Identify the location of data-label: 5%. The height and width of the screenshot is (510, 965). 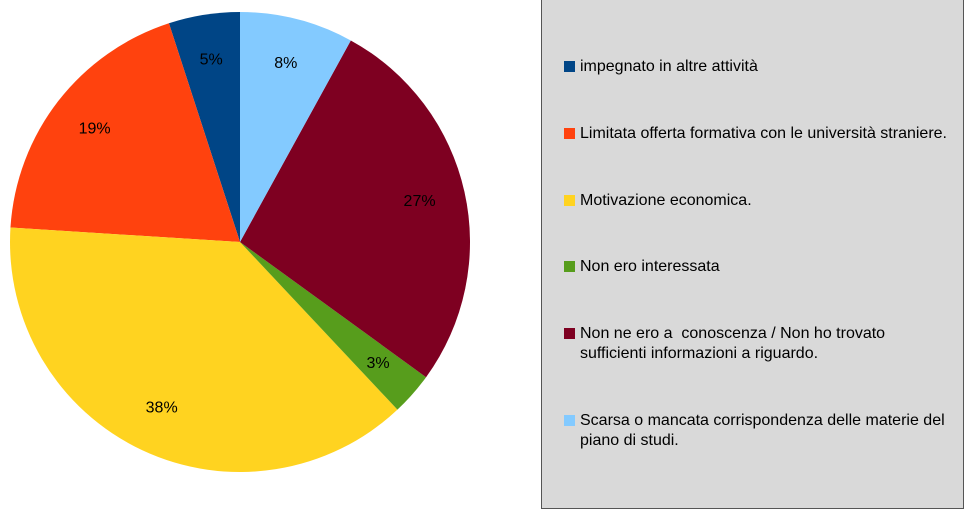
(211, 59).